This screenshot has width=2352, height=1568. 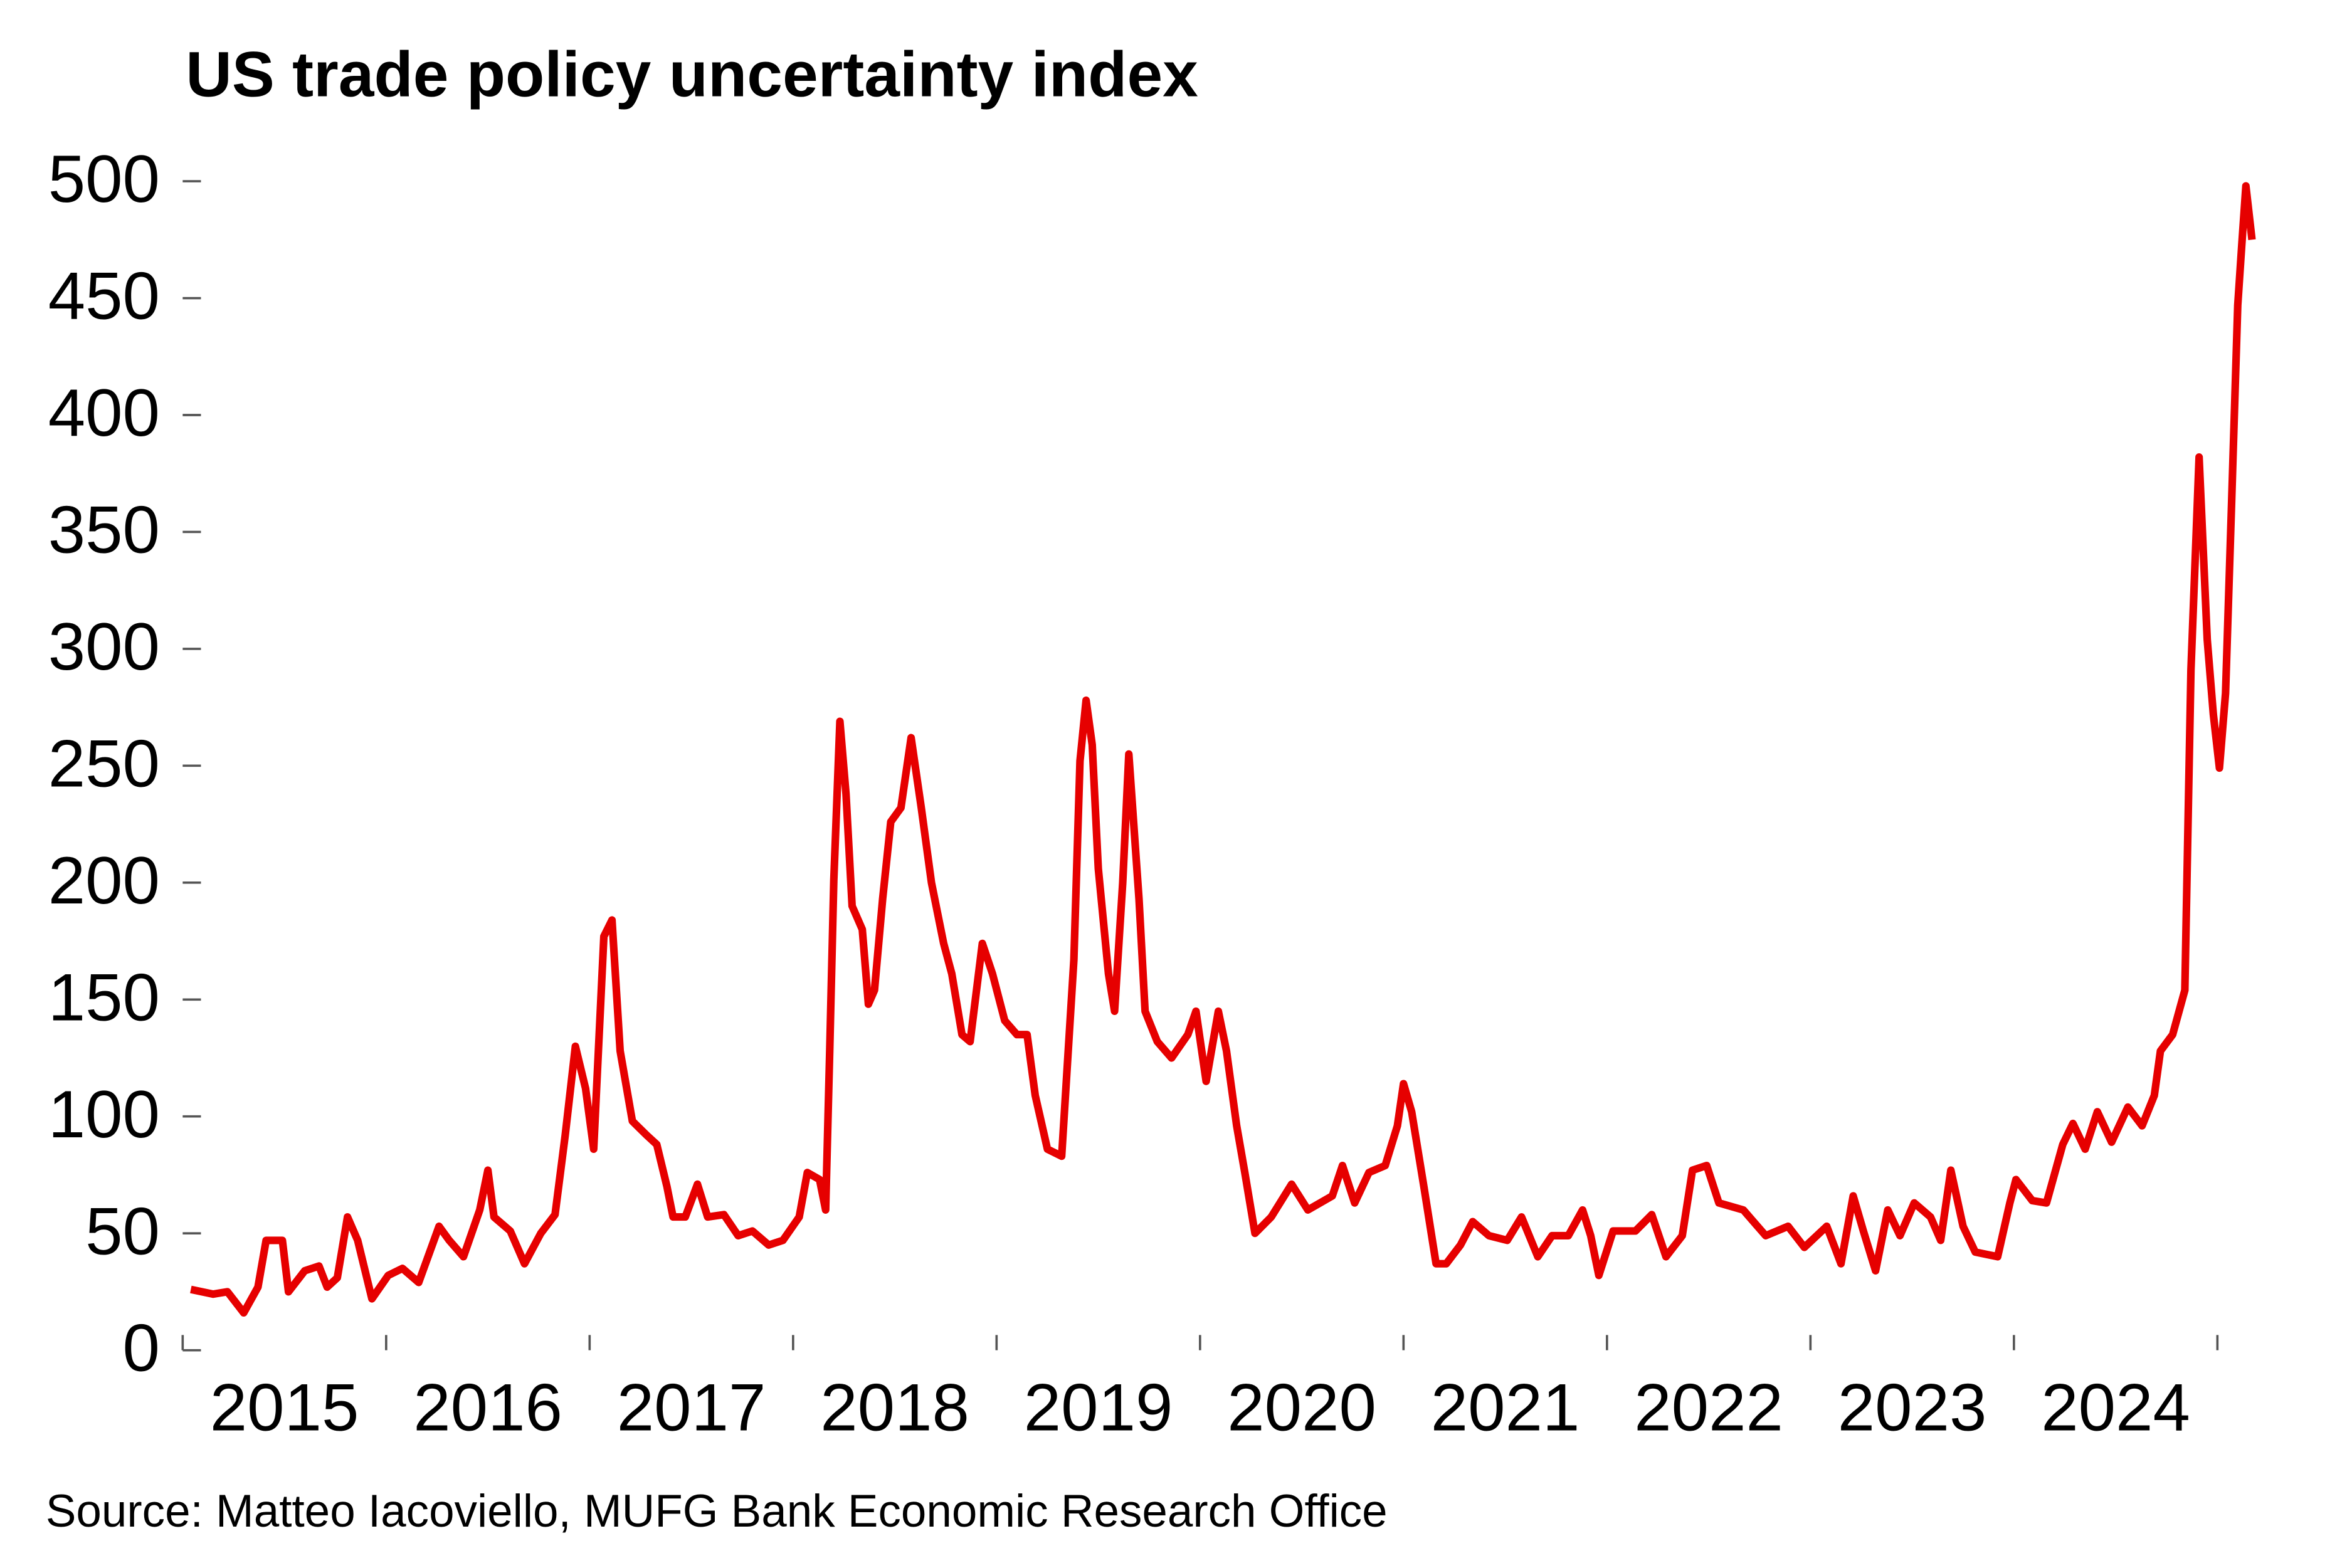 What do you see at coordinates (104, 412) in the screenshot?
I see `y-tick-label: 400` at bounding box center [104, 412].